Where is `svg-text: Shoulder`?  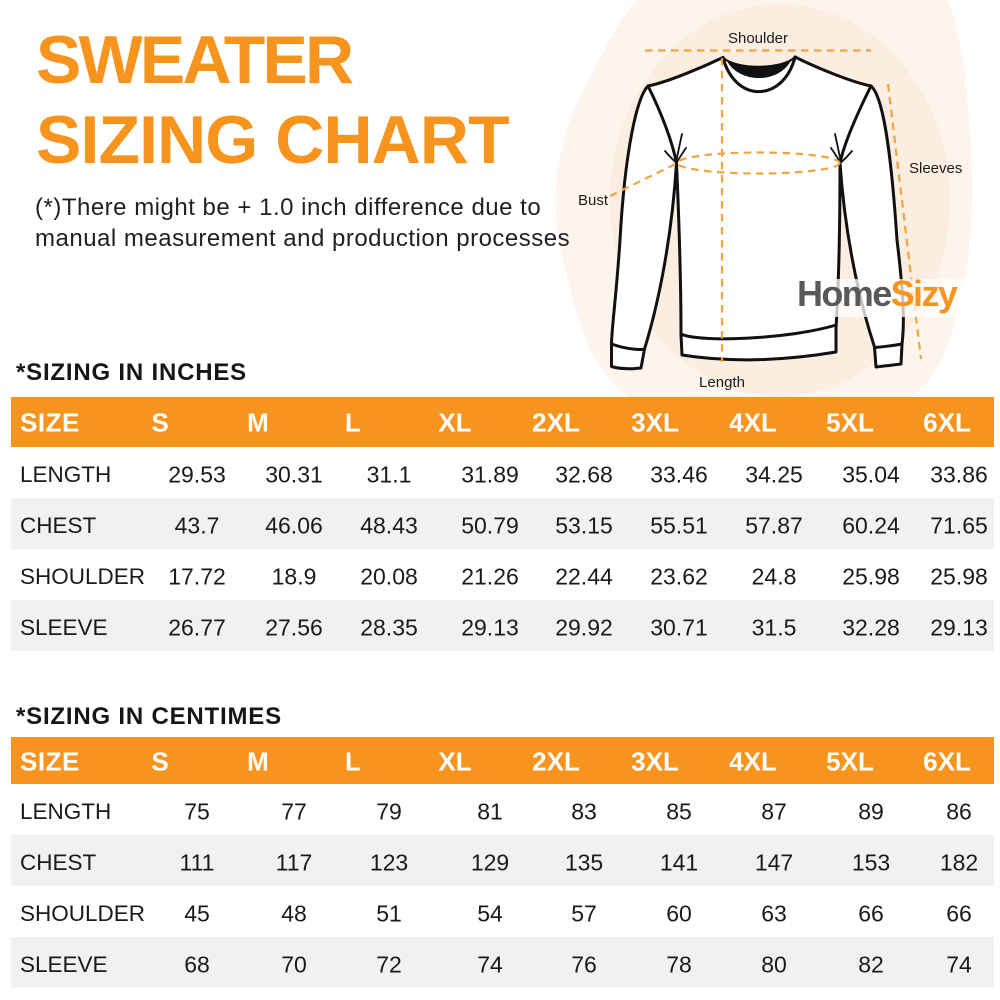 svg-text: Shoulder is located at coordinates (758, 38).